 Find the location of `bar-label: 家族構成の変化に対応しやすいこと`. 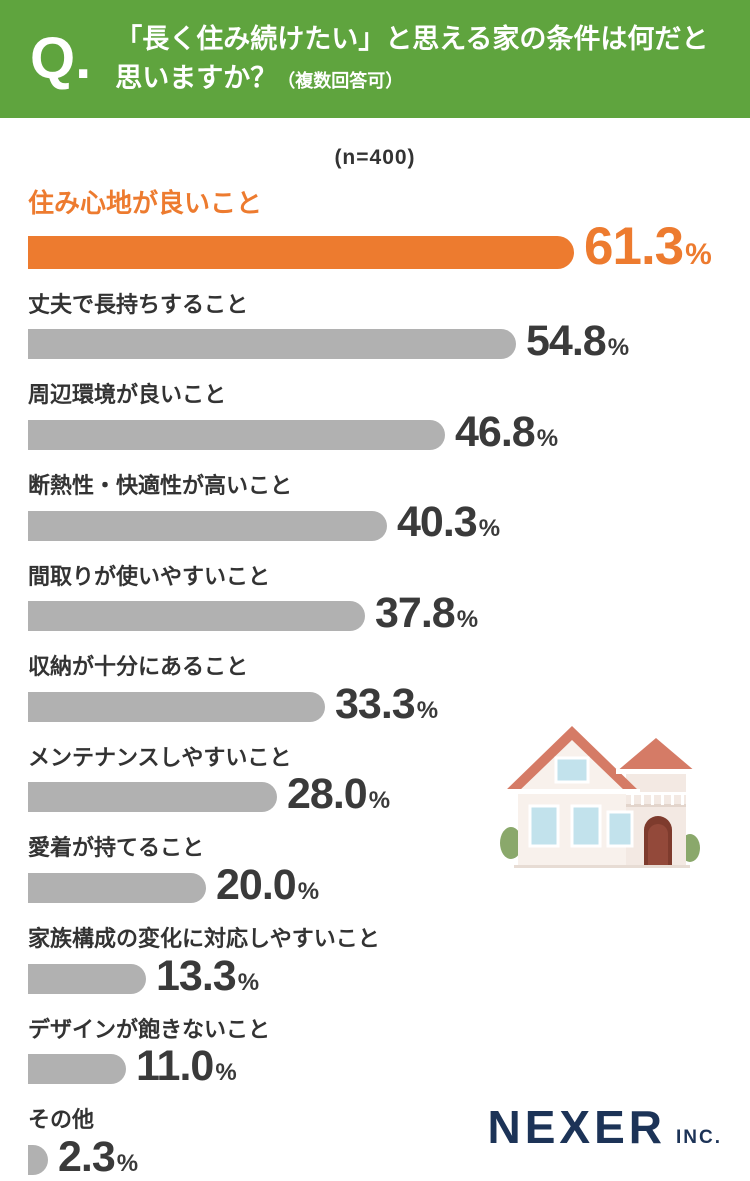

bar-label: 家族構成の変化に対応しやすいこと is located at coordinates (204, 939).